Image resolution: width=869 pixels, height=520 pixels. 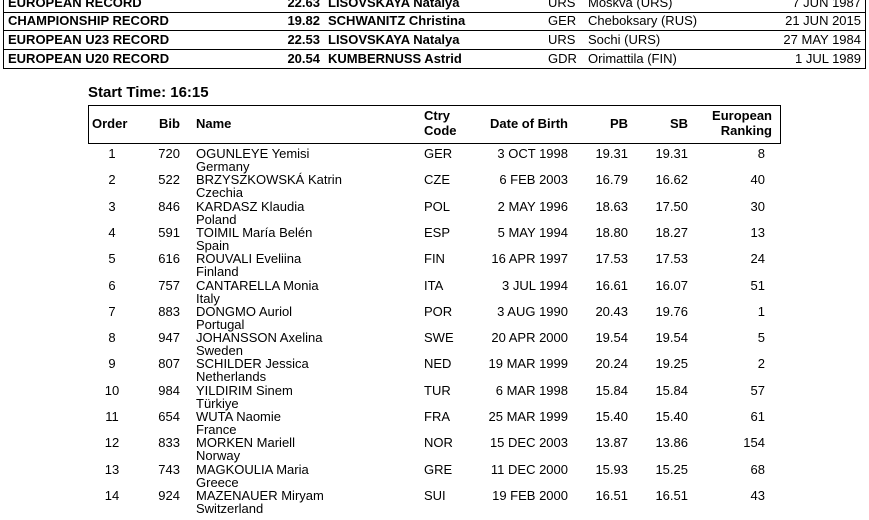 What do you see at coordinates (269, 180) in the screenshot?
I see `name: BRZYSZKOWSKÁ Katrin` at bounding box center [269, 180].